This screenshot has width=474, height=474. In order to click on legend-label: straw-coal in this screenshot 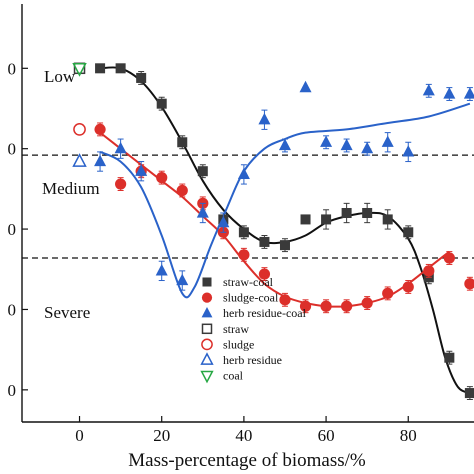, I will do `click(248, 282)`.